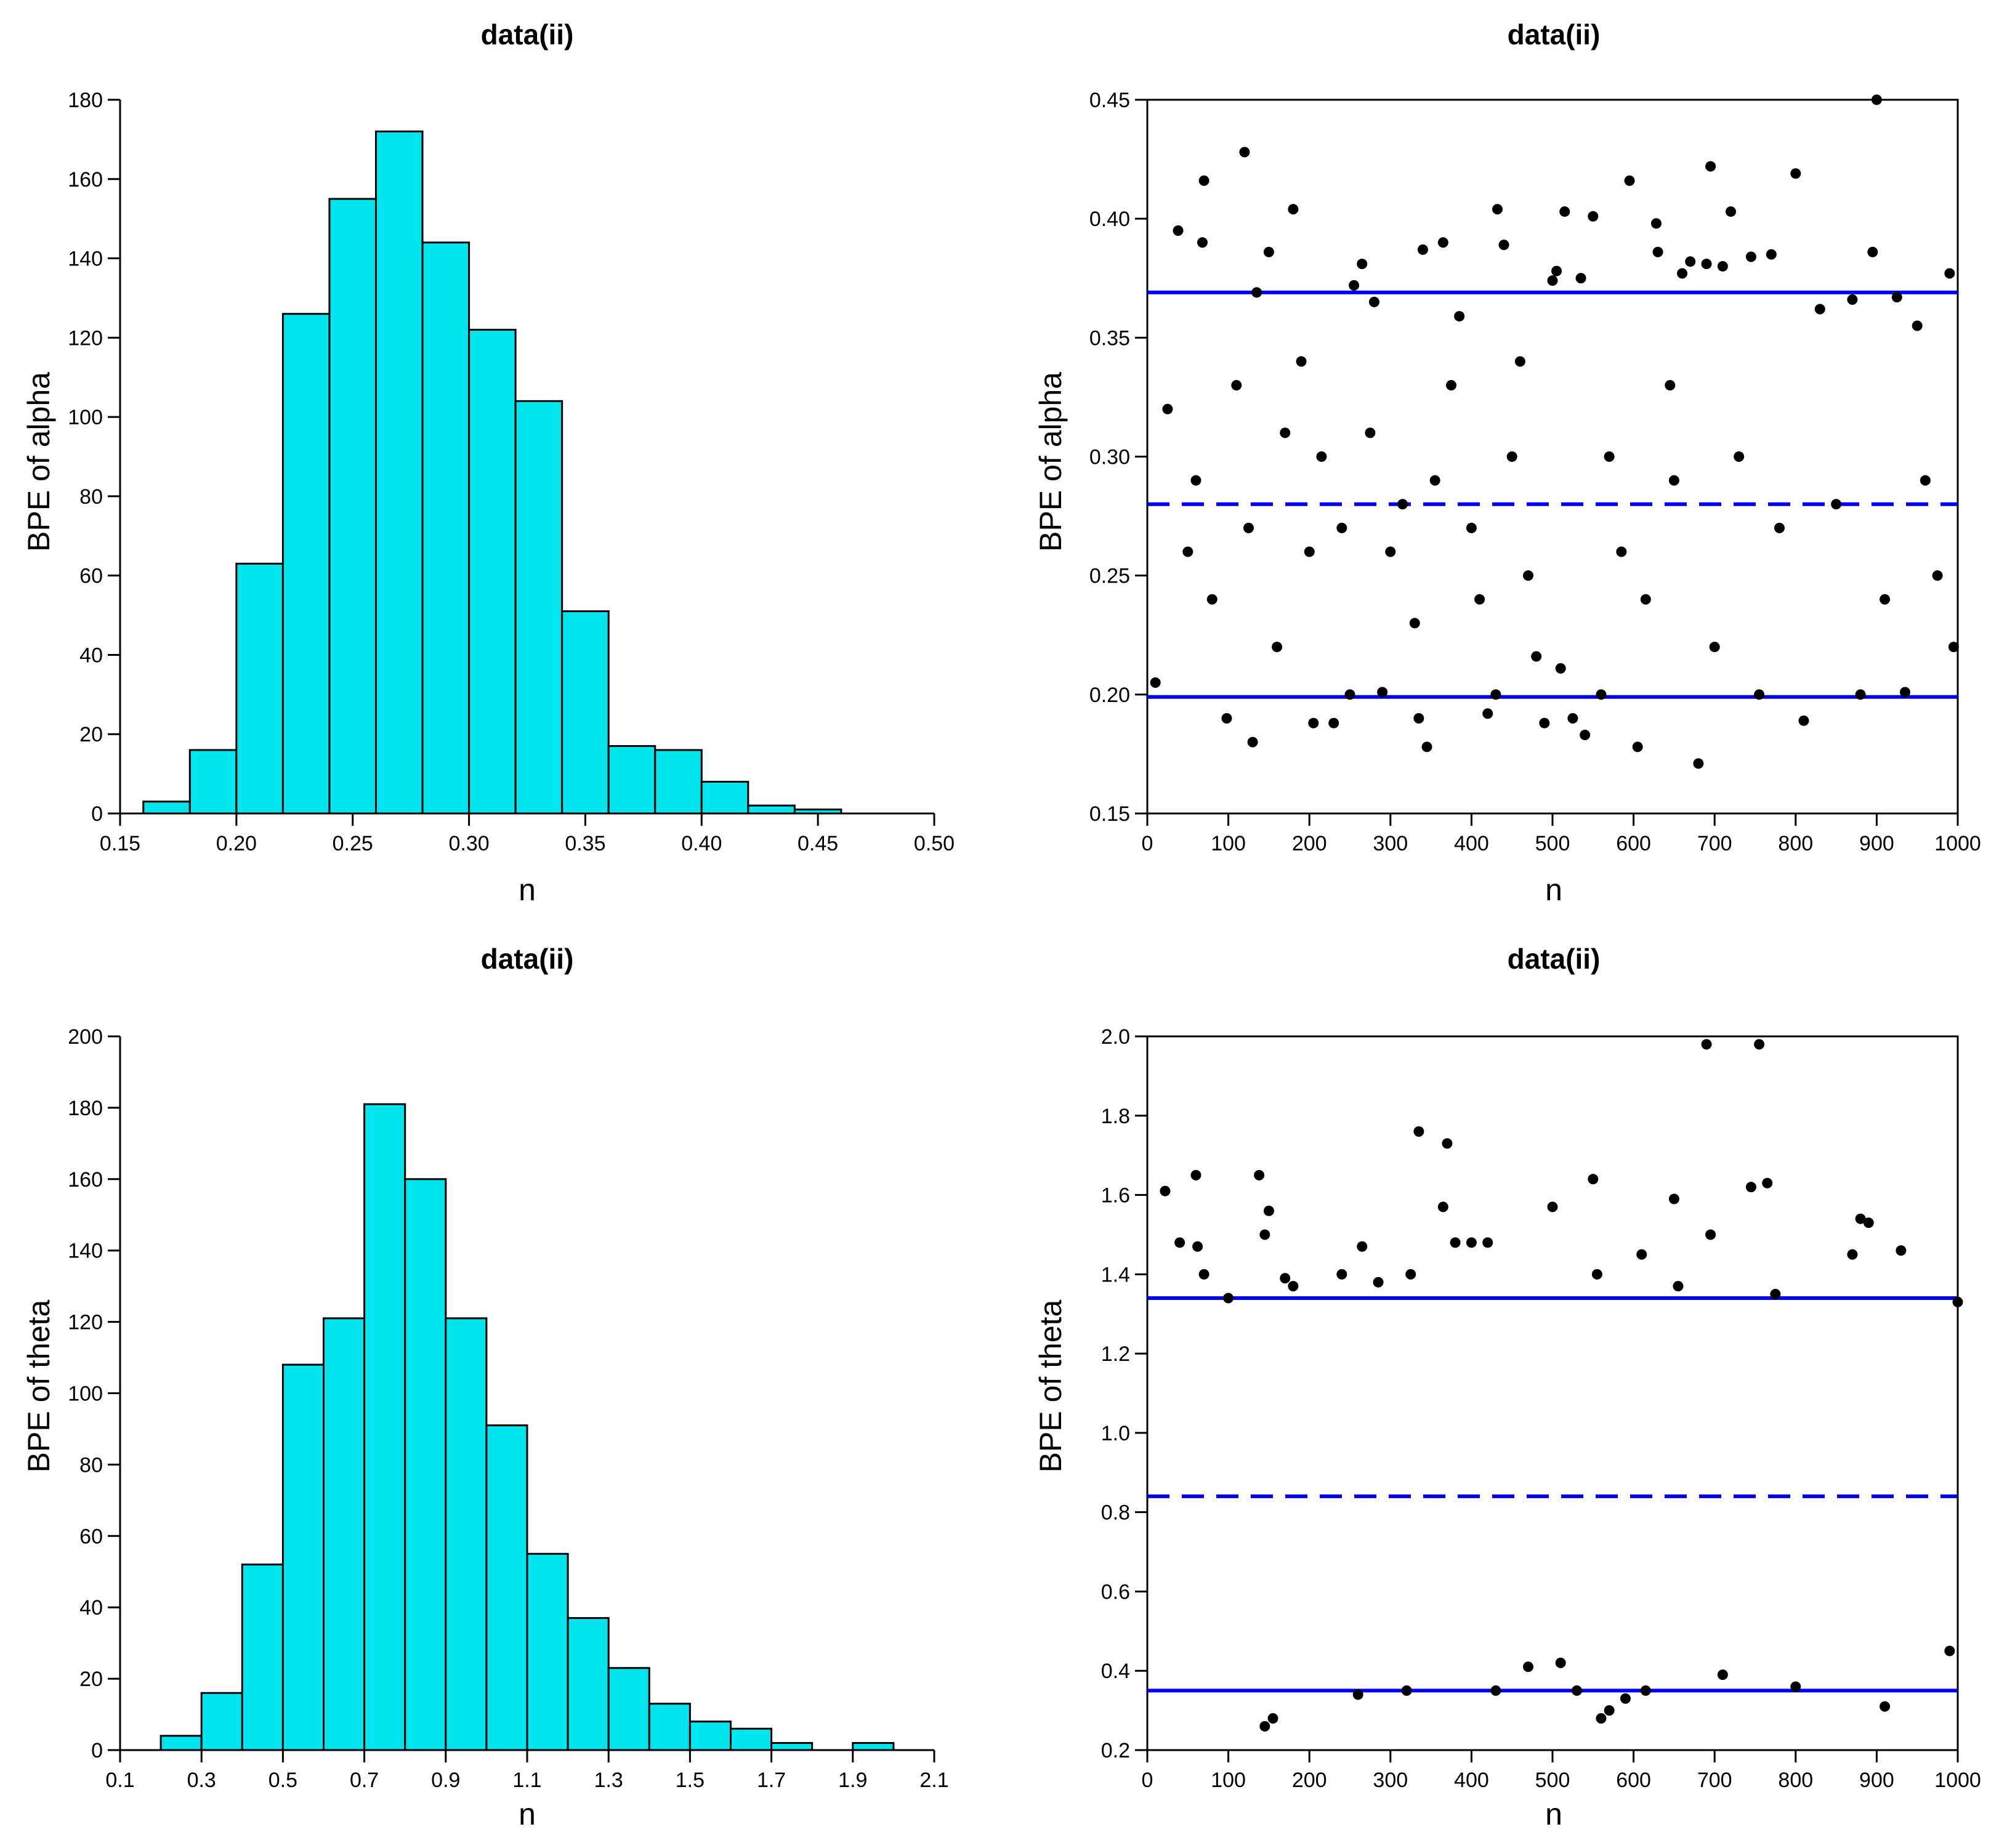 The height and width of the screenshot is (1848, 1999). I want to click on x-tick-label: 200, so click(1309, 843).